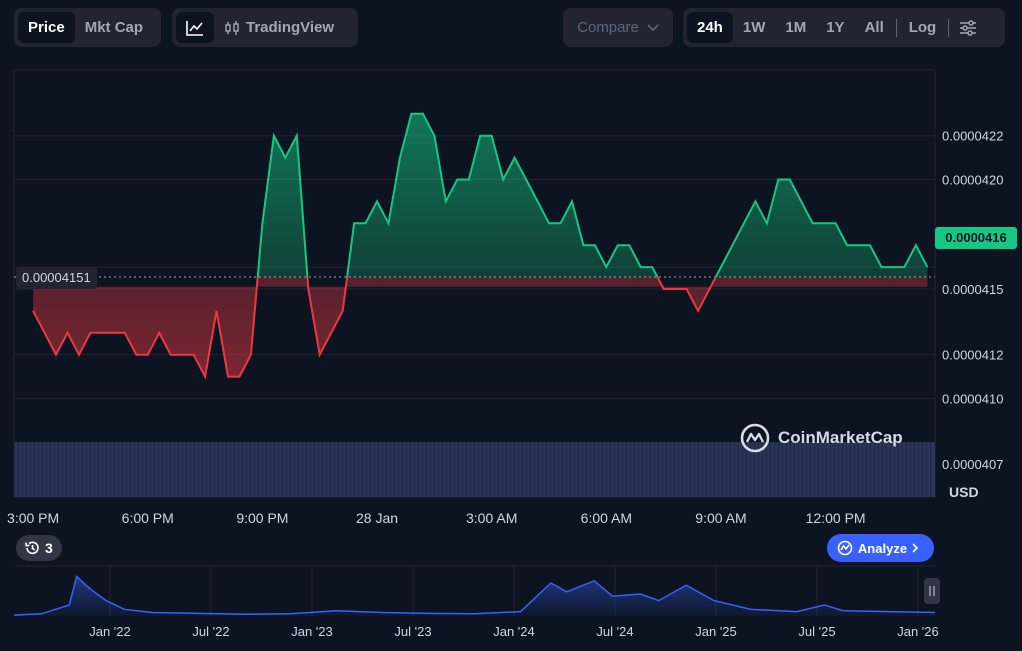 Image resolution: width=1022 pixels, height=651 pixels. Describe the element at coordinates (232, 28) in the screenshot. I see `candlestick-icon` at that location.